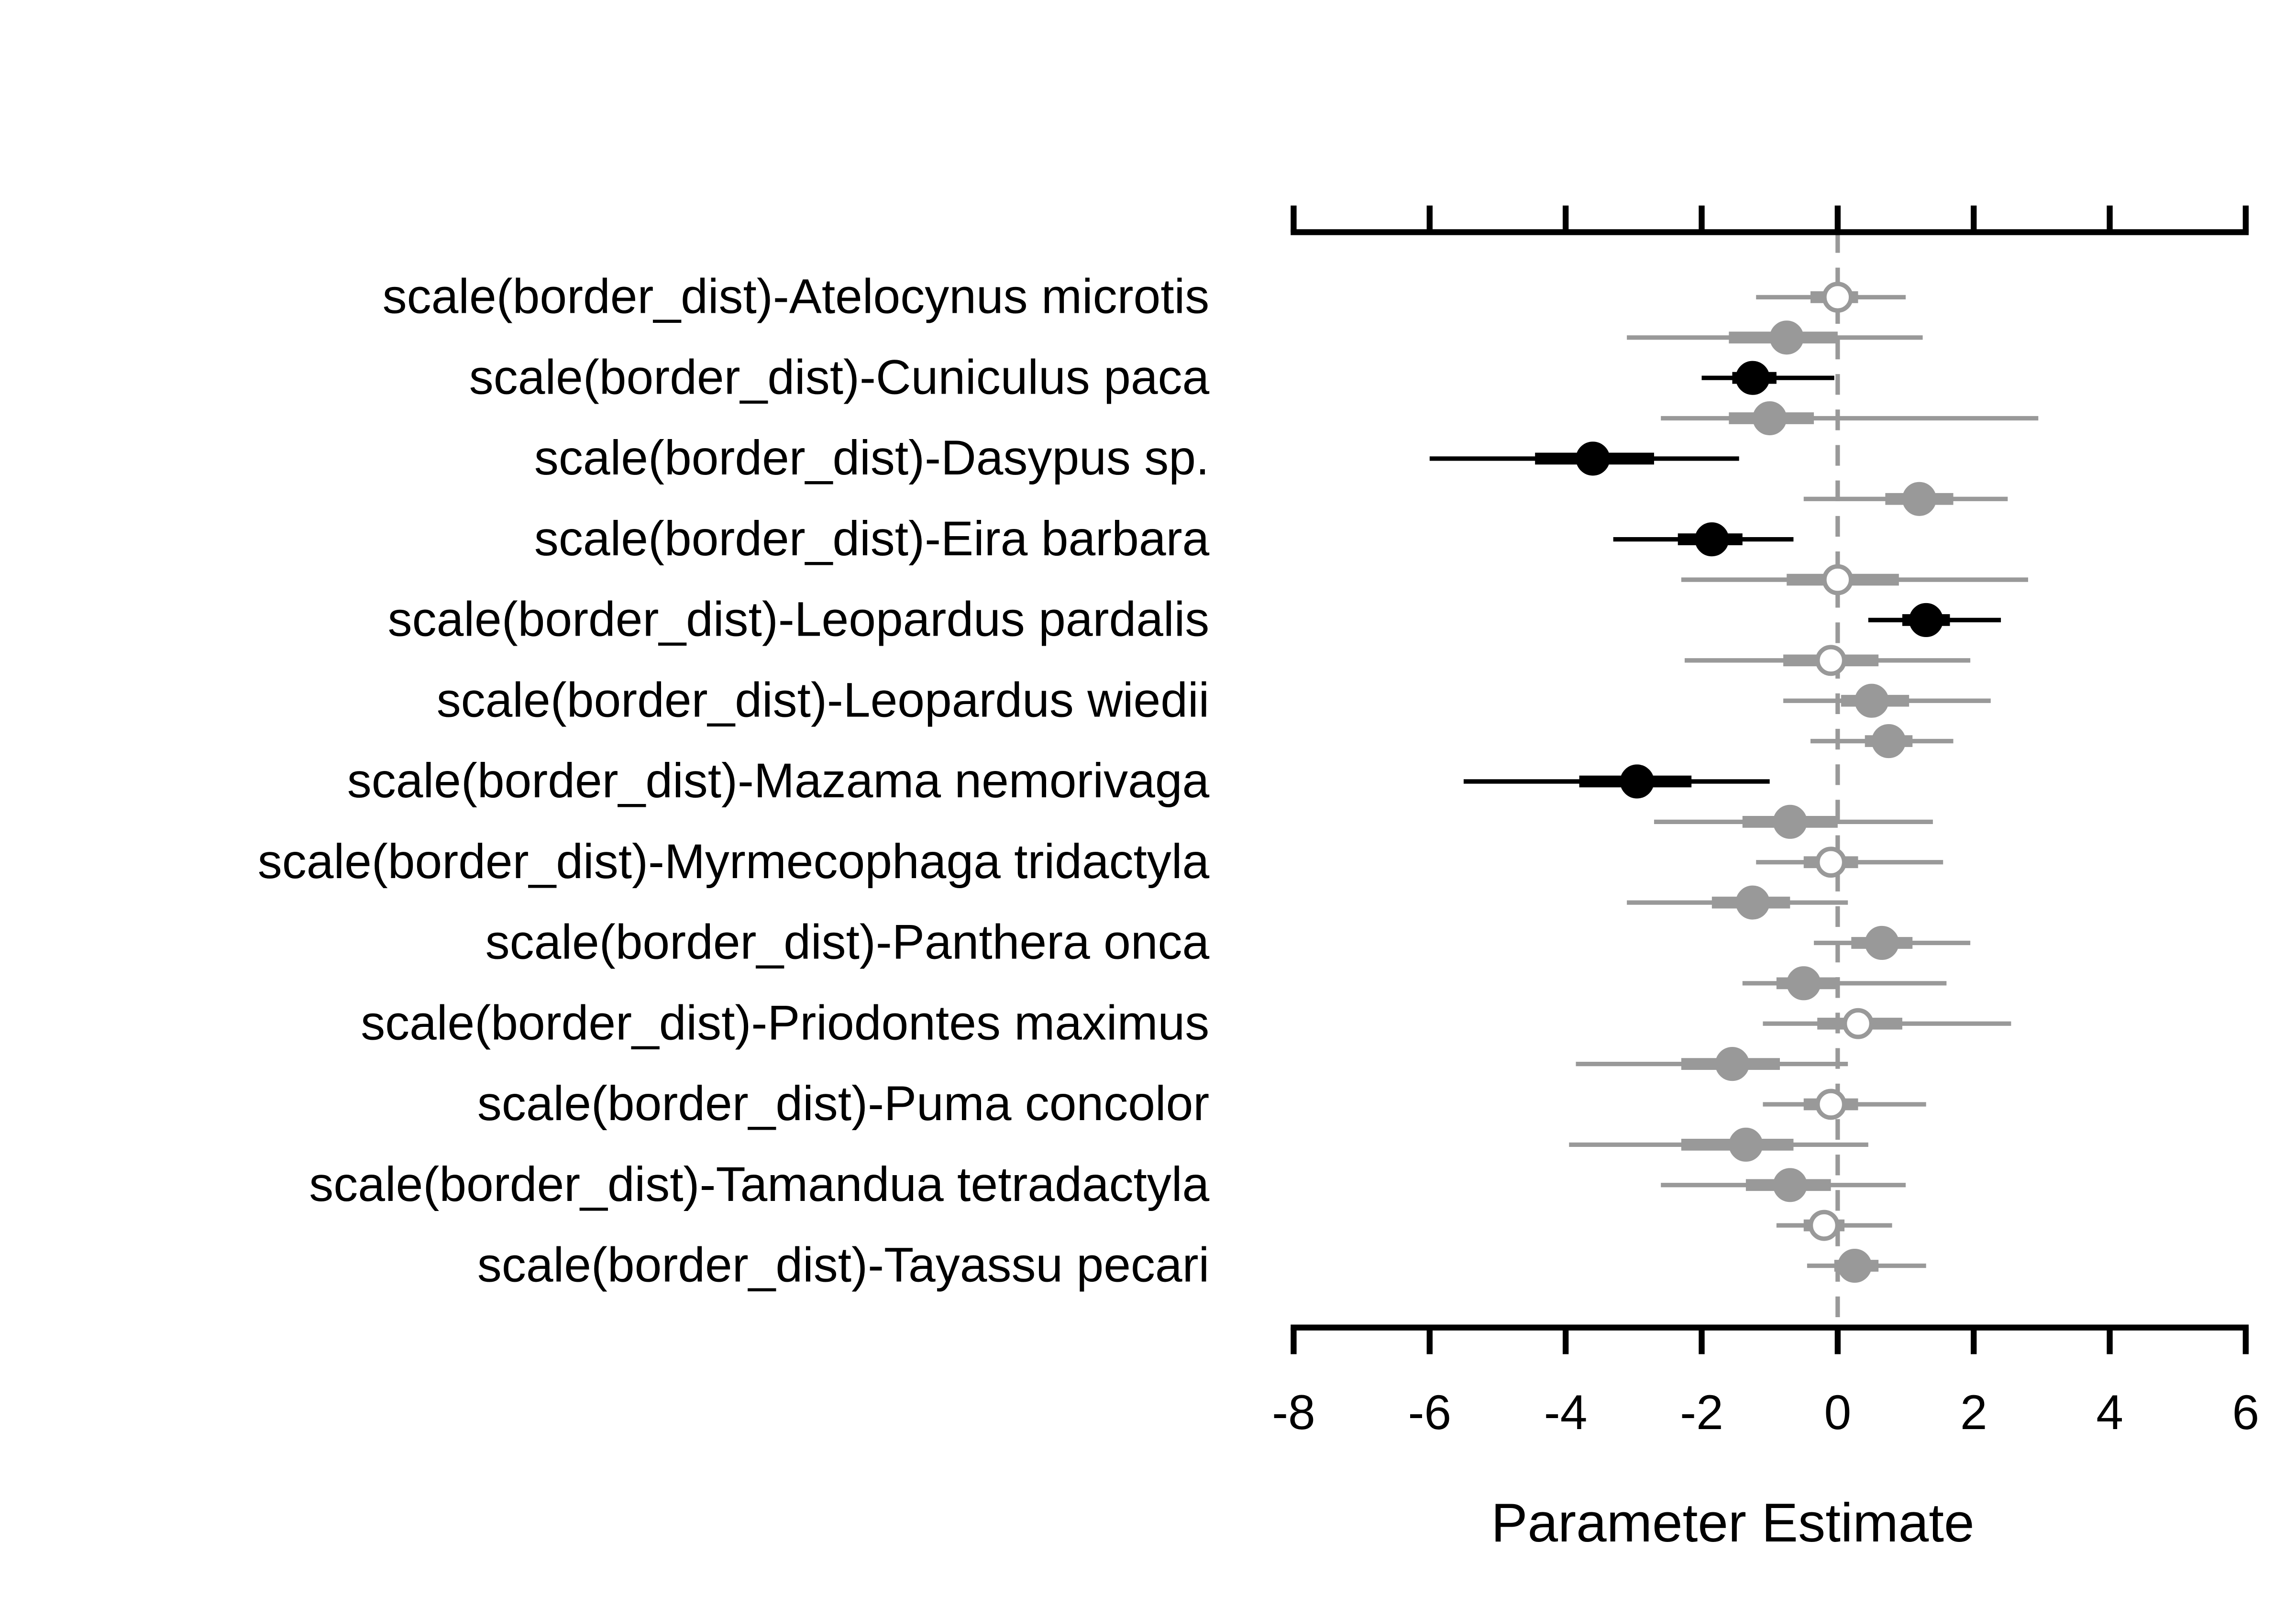 The height and width of the screenshot is (1607, 2296). I want to click on y-tick-label: scale(border_dist)-Tayassu pecari, so click(843, 1265).